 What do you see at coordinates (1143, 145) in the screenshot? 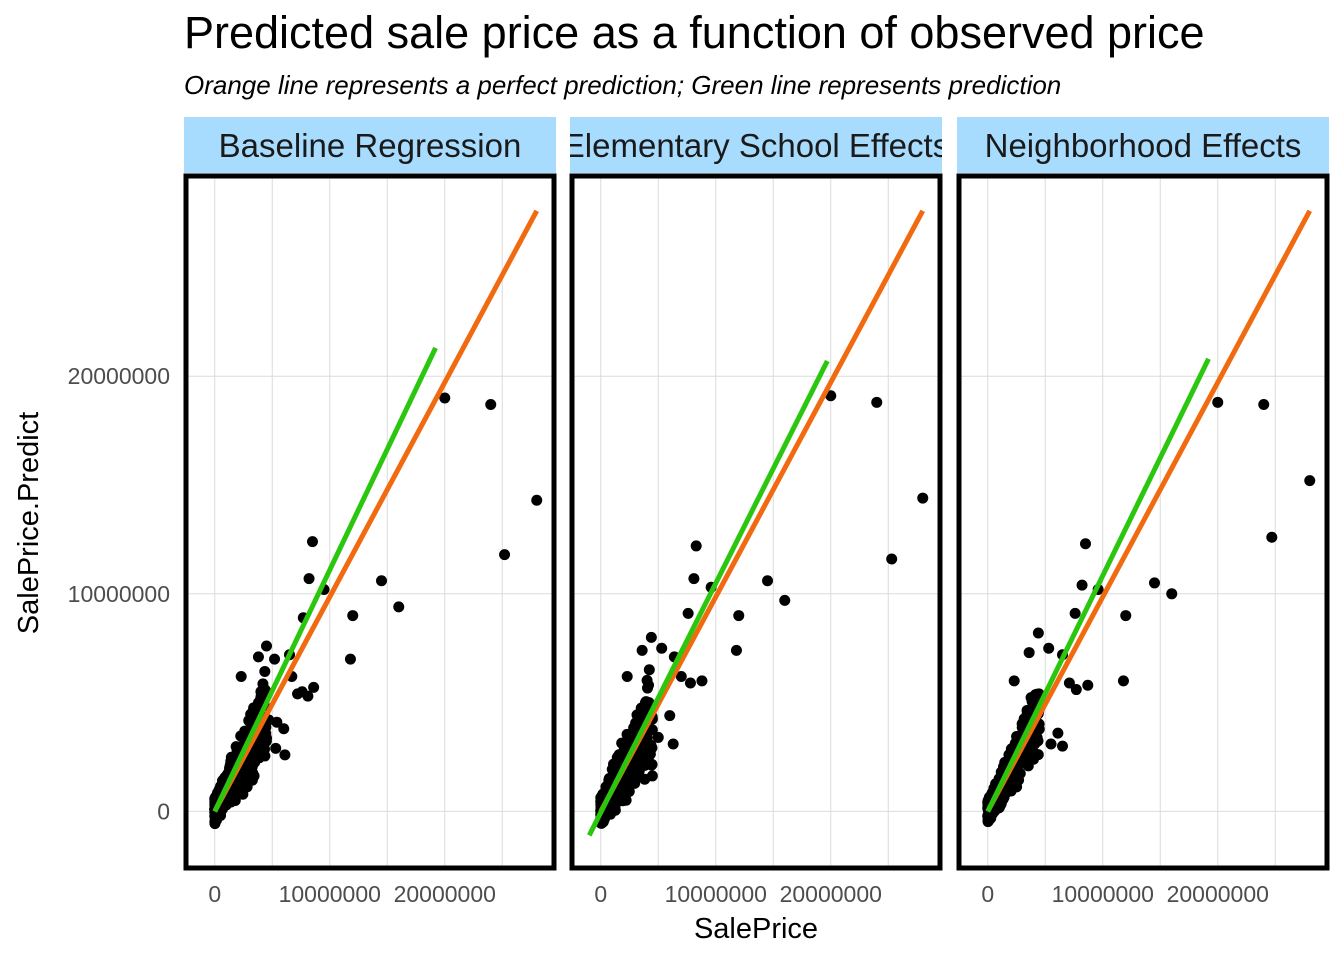
I see `facet-strip-label: Neighborhood Effects` at bounding box center [1143, 145].